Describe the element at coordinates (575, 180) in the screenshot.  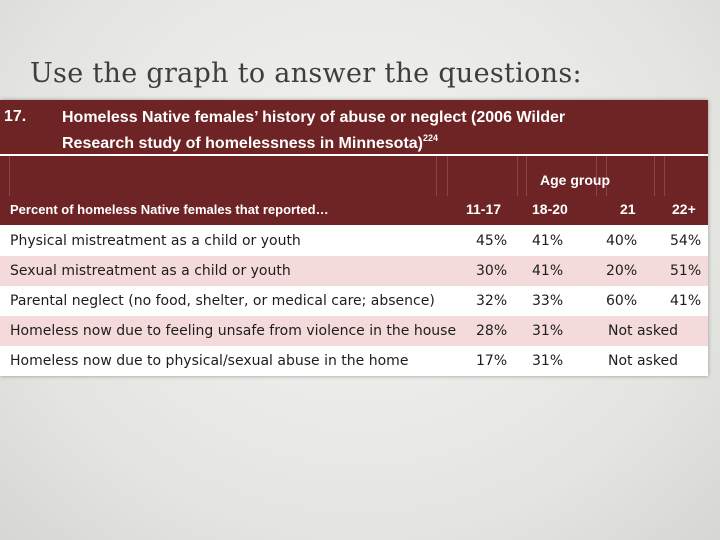
I see `age-group-header: Age group` at that location.